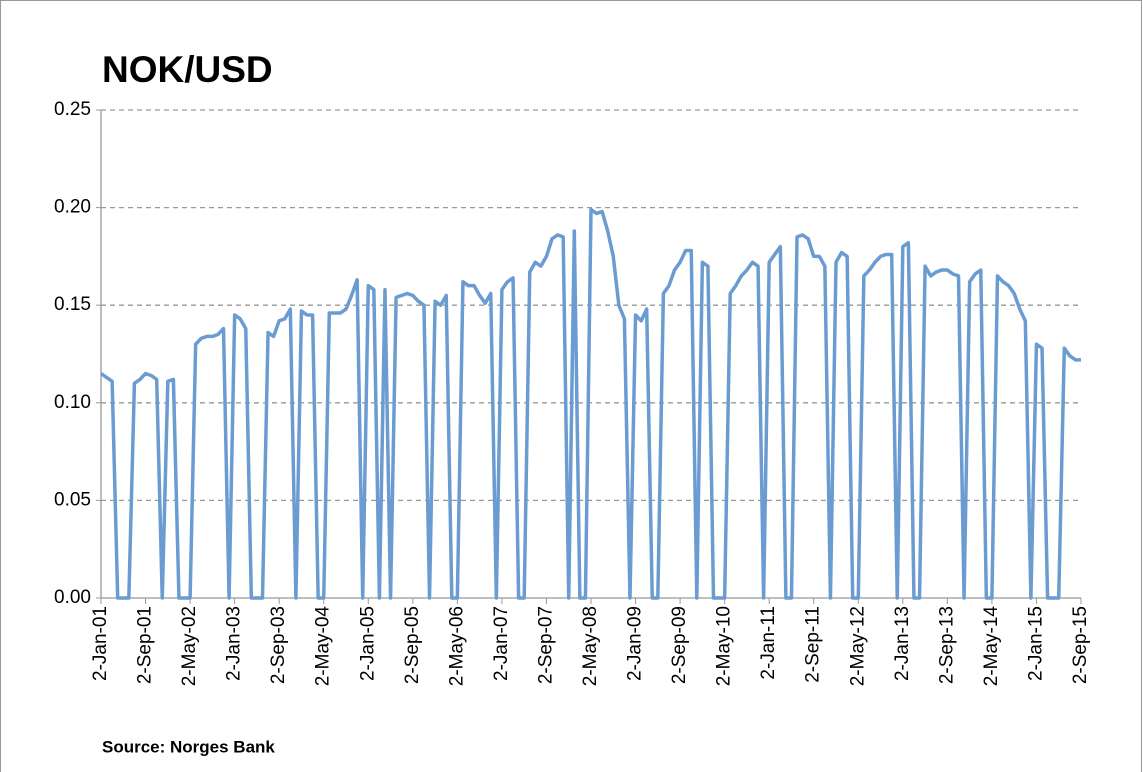  What do you see at coordinates (1080, 645) in the screenshot?
I see `x-tick-label: 2-Sep-15` at bounding box center [1080, 645].